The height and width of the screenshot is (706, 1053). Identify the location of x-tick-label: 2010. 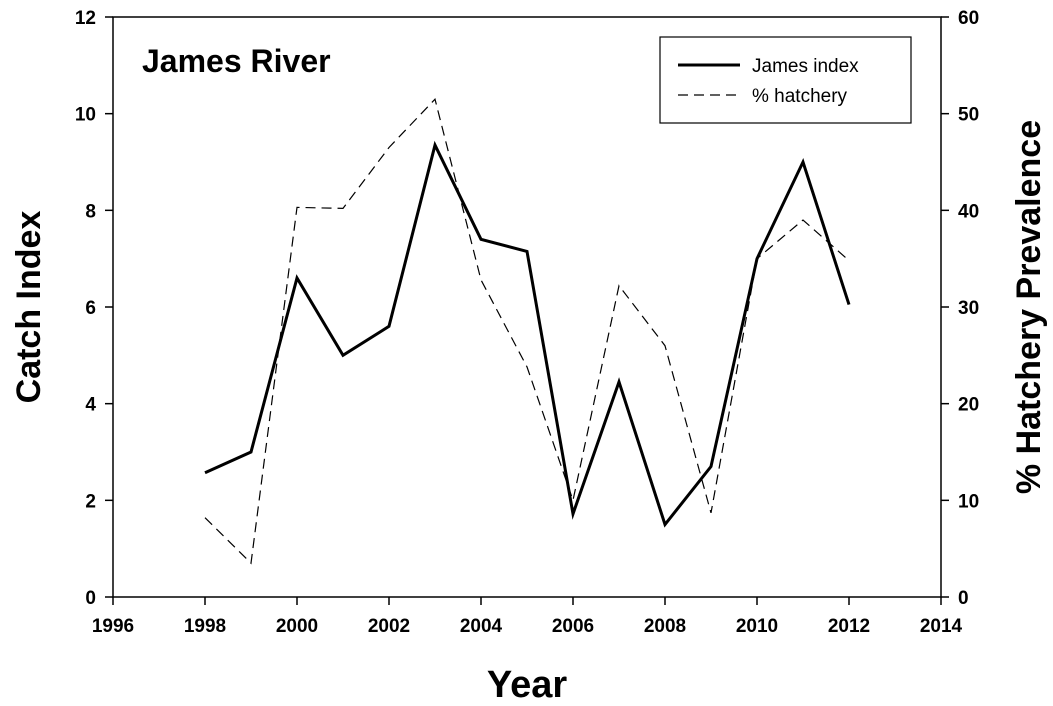
(757, 626).